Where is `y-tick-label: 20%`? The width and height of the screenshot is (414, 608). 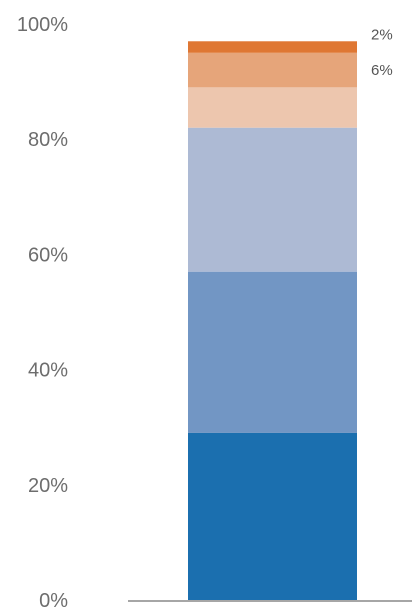
y-tick-label: 20% is located at coordinates (48, 486).